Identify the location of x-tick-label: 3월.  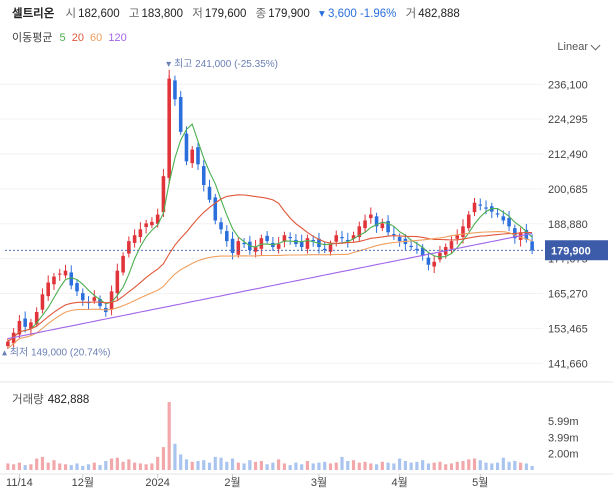
(319, 482).